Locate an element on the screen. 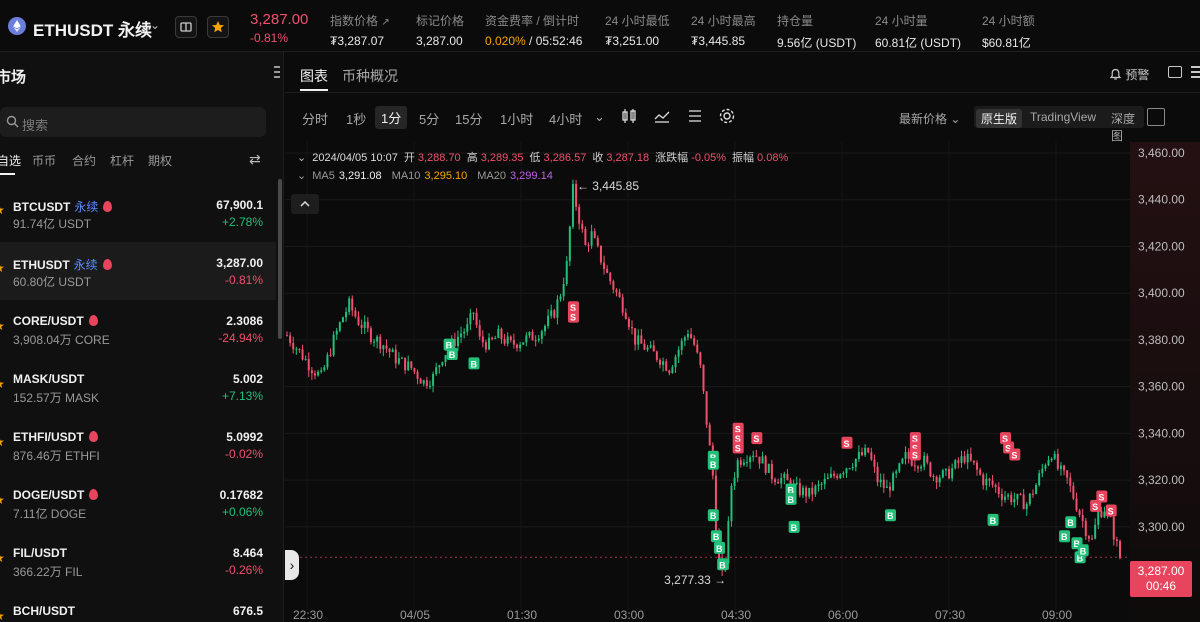 The image size is (1200, 622). market-volume: 91.74亿 USDT is located at coordinates (52, 224).